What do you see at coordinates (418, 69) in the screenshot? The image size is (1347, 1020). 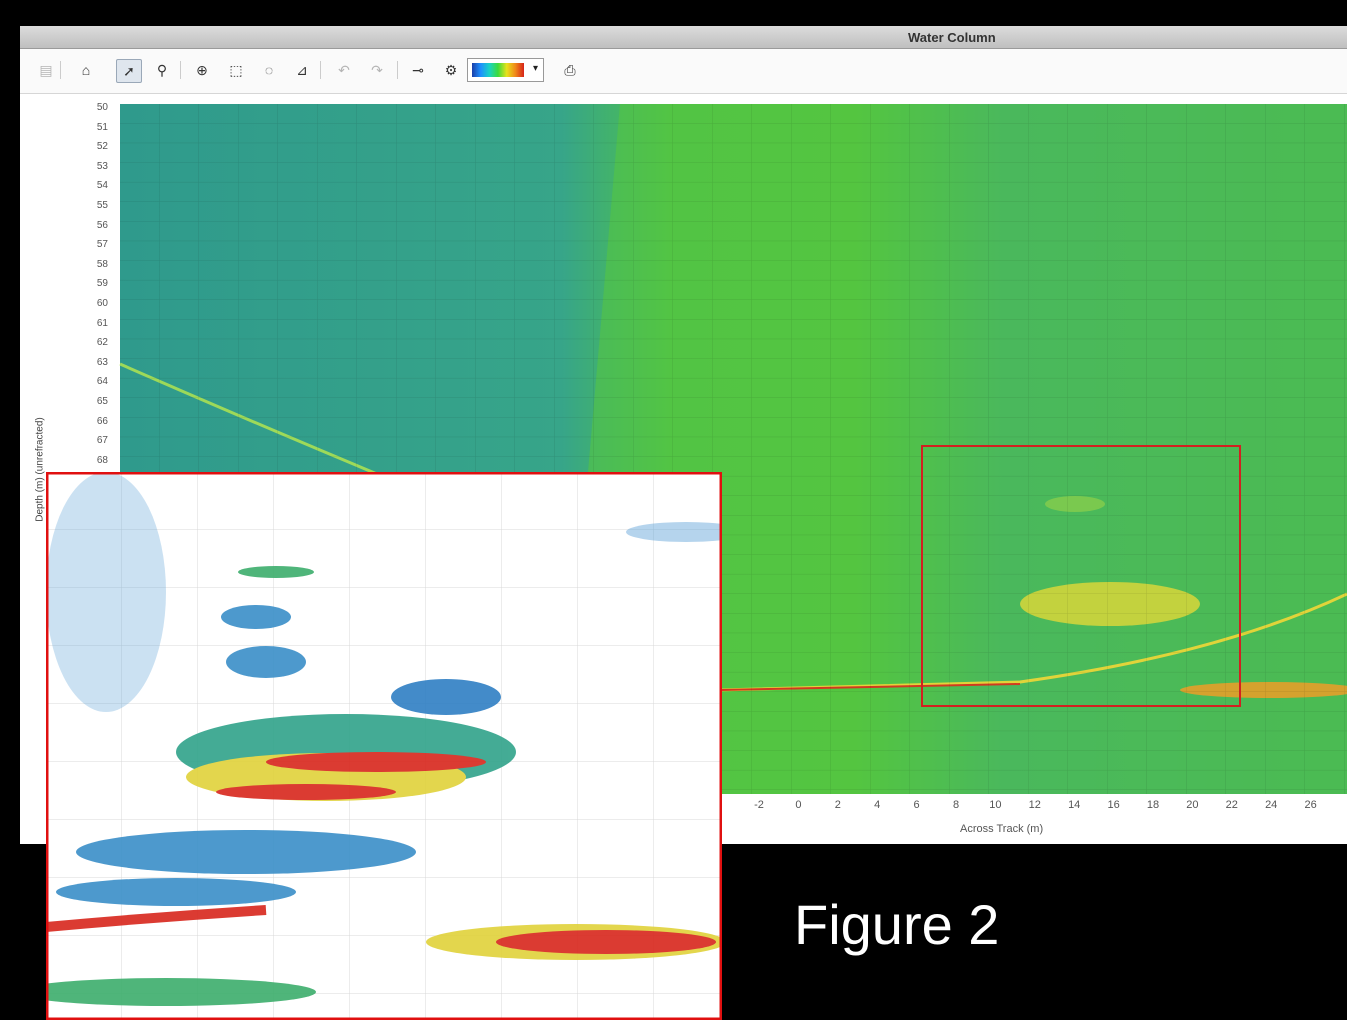 I see `point-tool-icon: ⊸` at bounding box center [418, 69].